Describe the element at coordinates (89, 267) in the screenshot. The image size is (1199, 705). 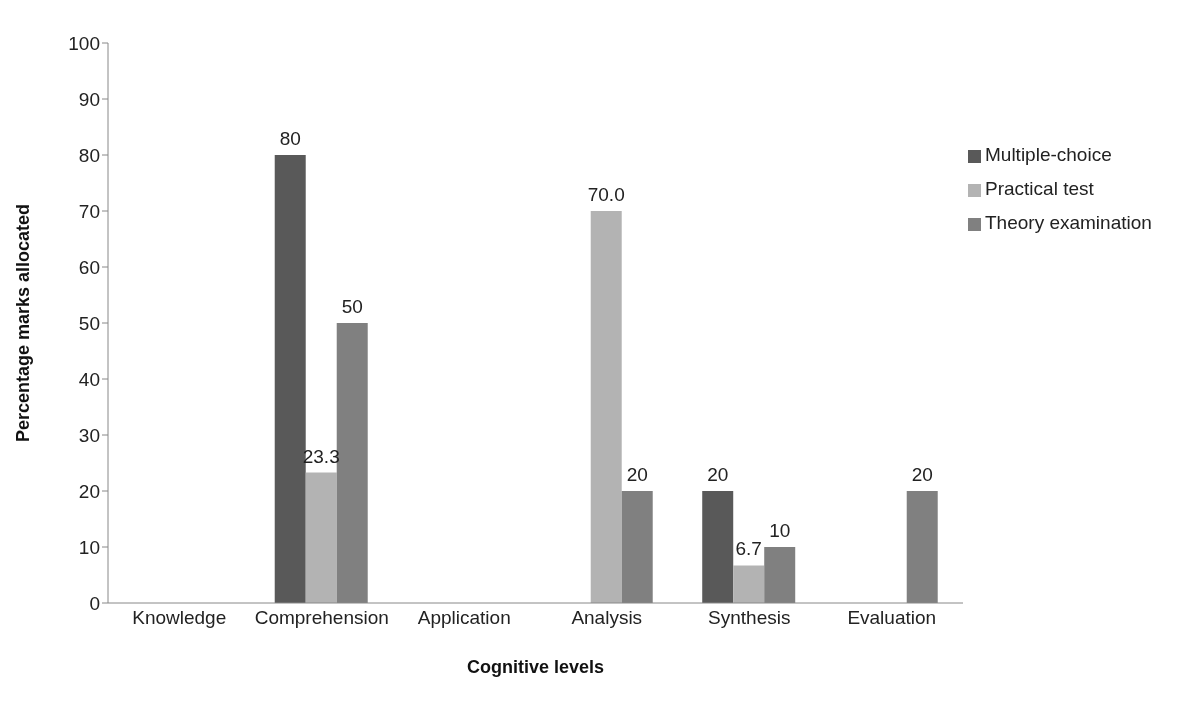
I see `y-tick-label: 60` at that location.